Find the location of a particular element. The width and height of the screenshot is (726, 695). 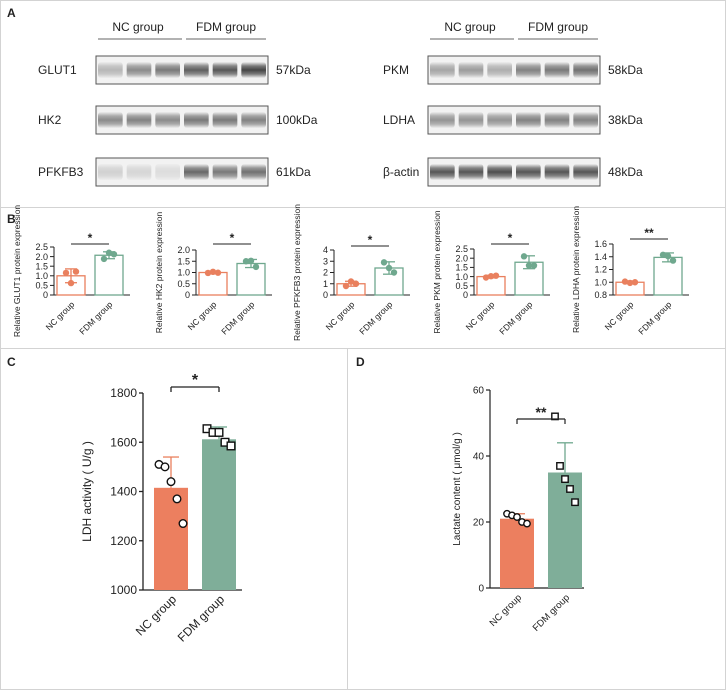

chart-C-sig-label: * is located at coordinates (195, 380).